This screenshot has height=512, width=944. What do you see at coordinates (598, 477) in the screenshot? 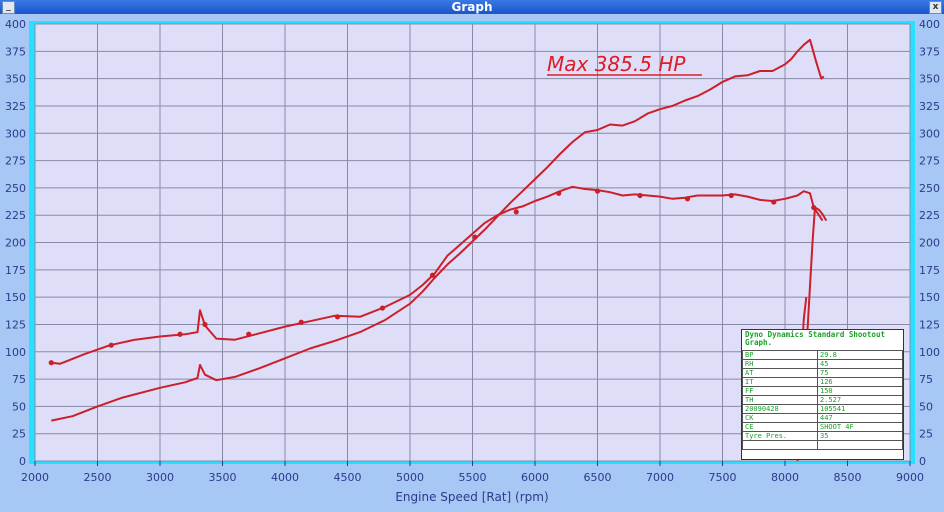
I see `x-tick-label: 6500` at bounding box center [598, 477].